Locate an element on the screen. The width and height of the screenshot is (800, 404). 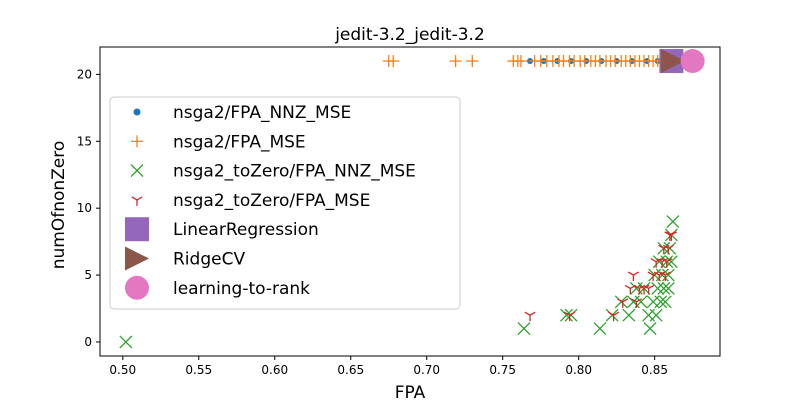
x-tick-label: 0.75 is located at coordinates (502, 370).